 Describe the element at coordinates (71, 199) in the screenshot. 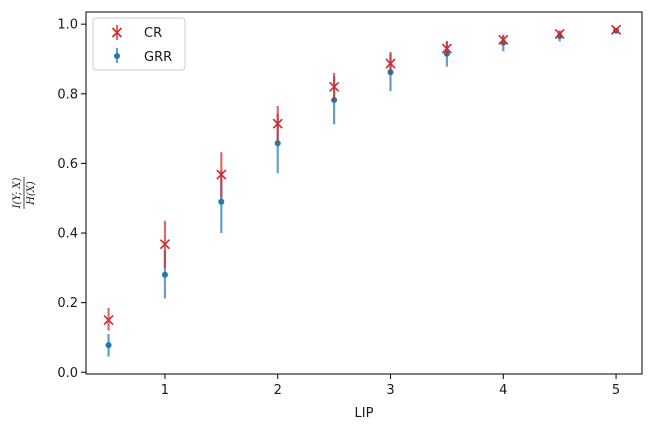

I see `y-axis-ticks: 0.0 0.2 0.4 0.6 0.8 1.0` at that location.